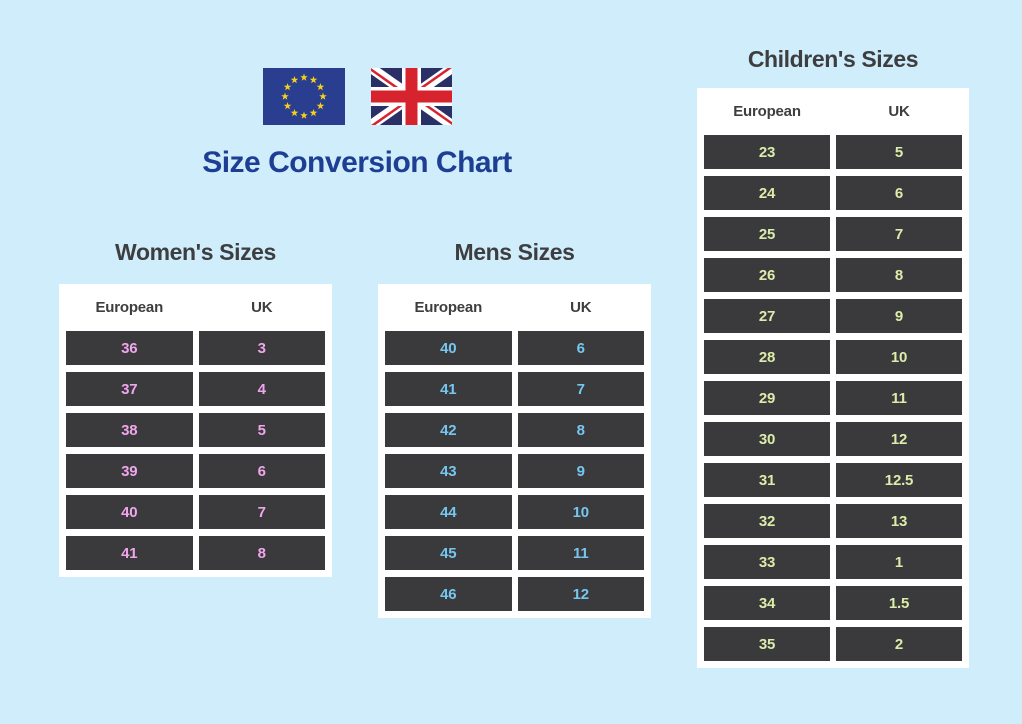 Image resolution: width=1022 pixels, height=724 pixels. Describe the element at coordinates (448, 512) in the screenshot. I see `size-cell: 44` at that location.